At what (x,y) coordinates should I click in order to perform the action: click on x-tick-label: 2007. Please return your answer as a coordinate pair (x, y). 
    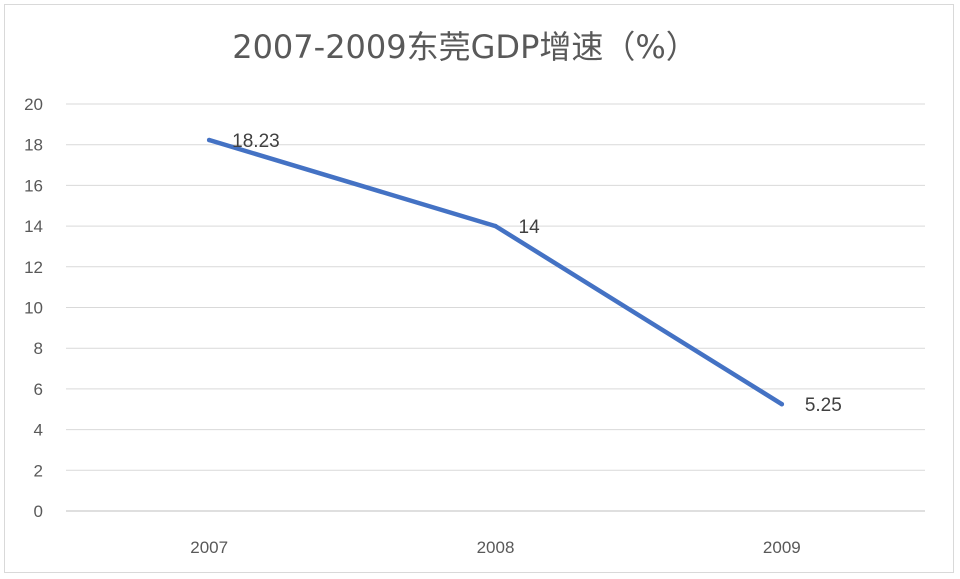
    Looking at the image, I should click on (209, 547).